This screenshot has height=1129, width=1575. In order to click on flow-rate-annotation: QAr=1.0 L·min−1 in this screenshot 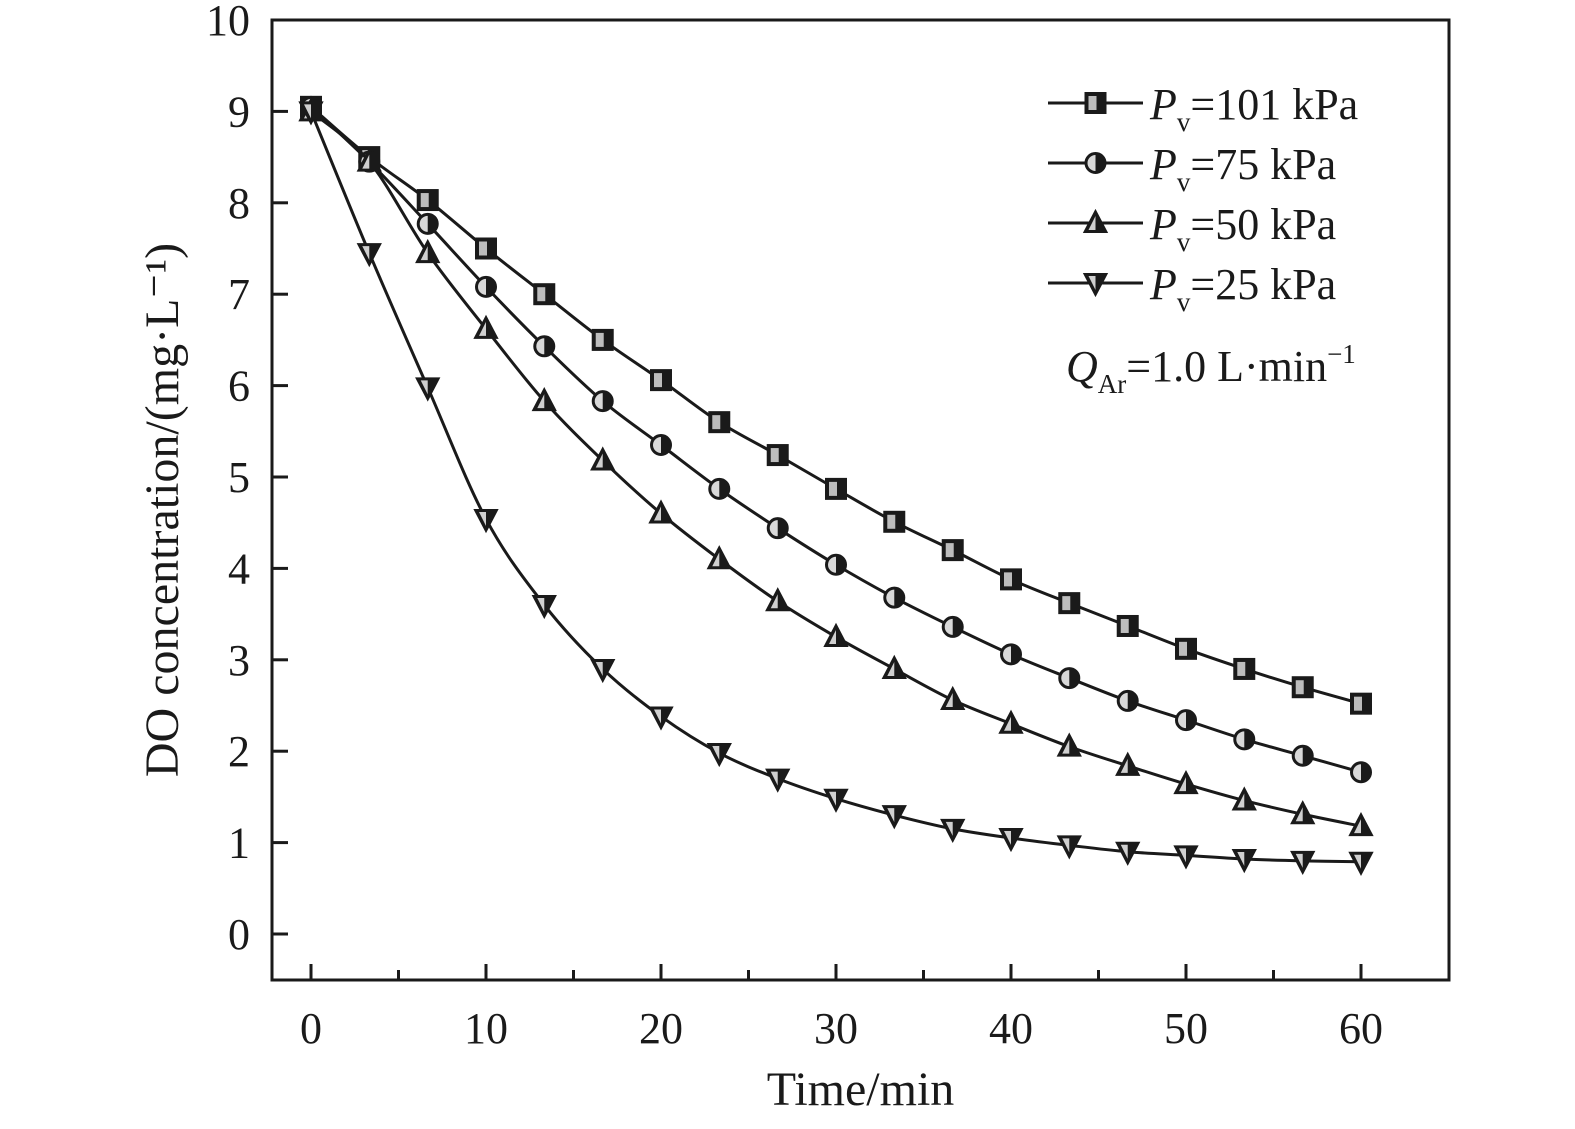, I will do `click(1211, 369)`.